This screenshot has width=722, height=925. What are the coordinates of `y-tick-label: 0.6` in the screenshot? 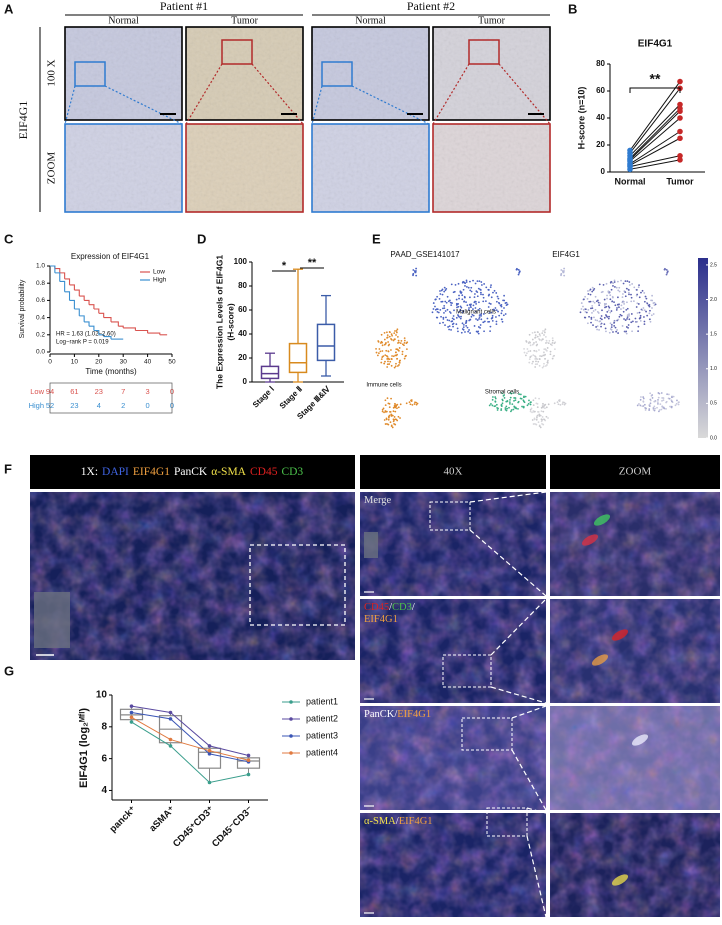 It's located at (40, 300).